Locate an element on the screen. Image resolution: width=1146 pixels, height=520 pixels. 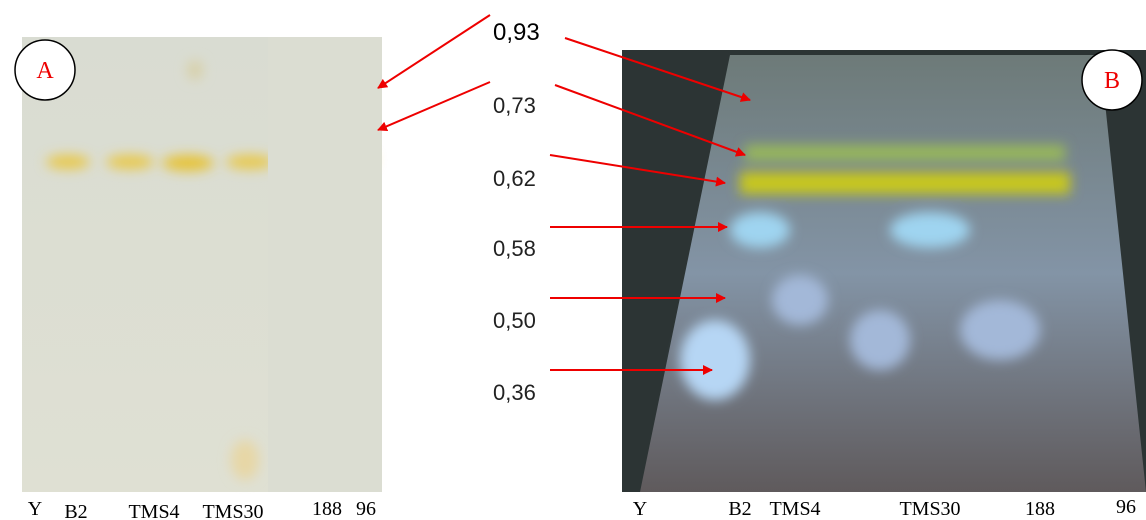
rf-label: 0,58 is located at coordinates (514, 248).